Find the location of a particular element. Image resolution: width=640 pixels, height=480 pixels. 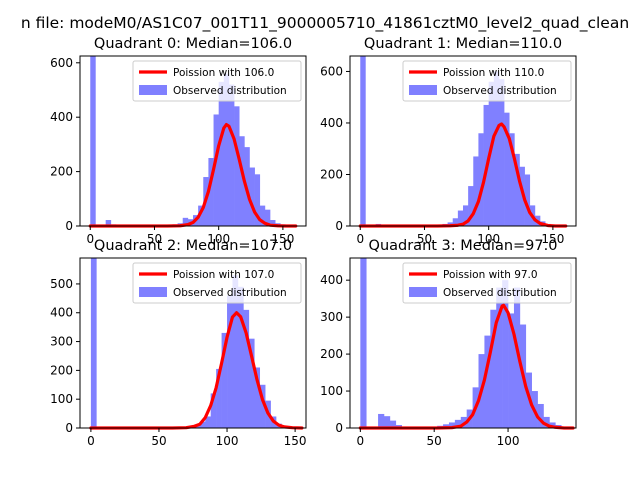

legend: Poission with 110.0 Observed distribution is located at coordinates (487, 81).